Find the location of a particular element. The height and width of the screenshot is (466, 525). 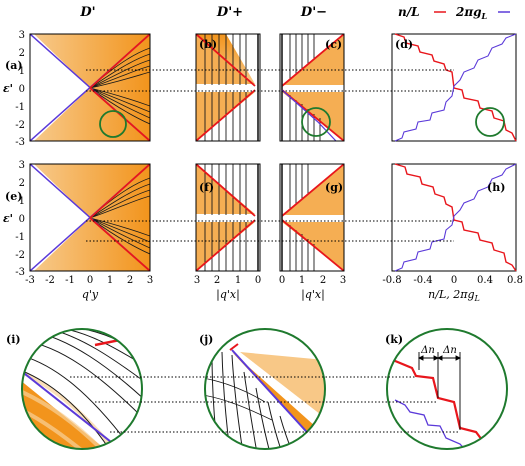

n-over-l-curve-h is located at coordinates (455, 217).